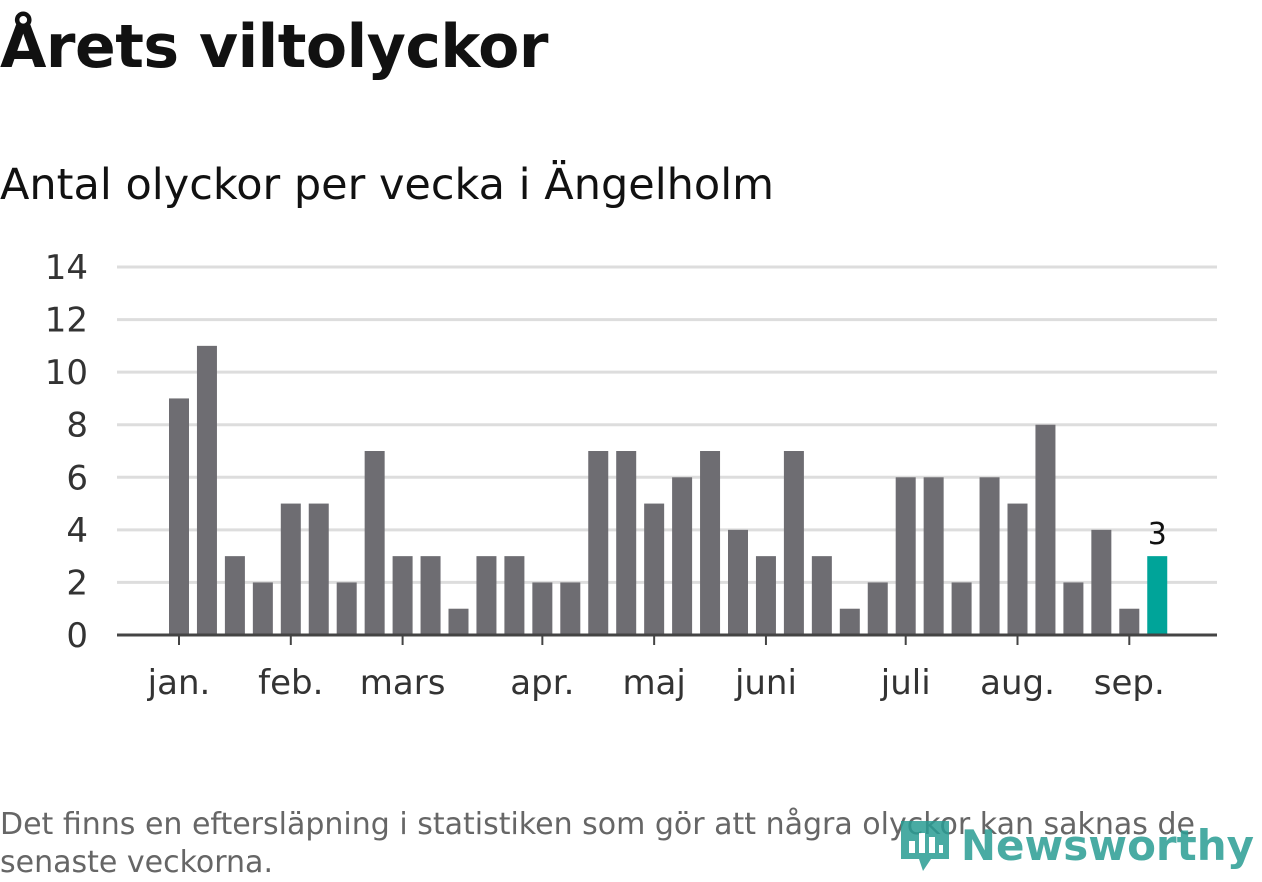 Image resolution: width=1262 pixels, height=882 pixels. Describe the element at coordinates (905, 683) in the screenshot. I see `x-tick-label: juli` at that location.